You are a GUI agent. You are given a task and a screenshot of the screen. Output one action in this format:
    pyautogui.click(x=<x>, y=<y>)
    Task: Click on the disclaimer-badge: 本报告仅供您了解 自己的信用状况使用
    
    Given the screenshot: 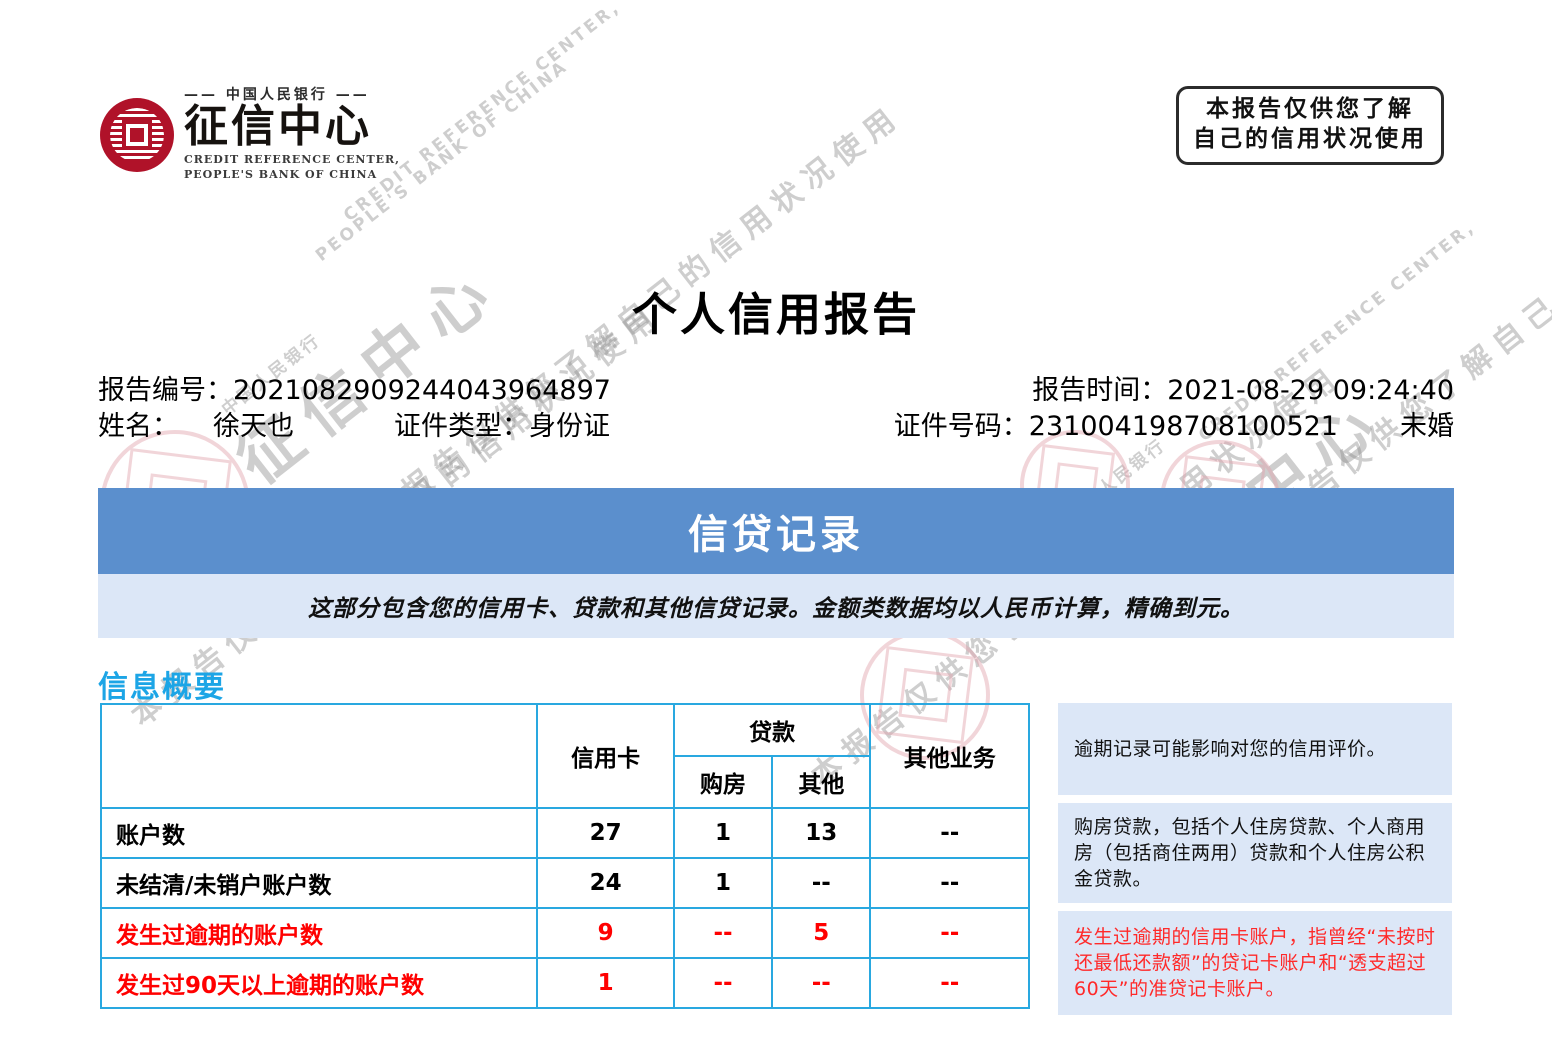 What is the action you would take?
    pyautogui.click(x=1310, y=125)
    